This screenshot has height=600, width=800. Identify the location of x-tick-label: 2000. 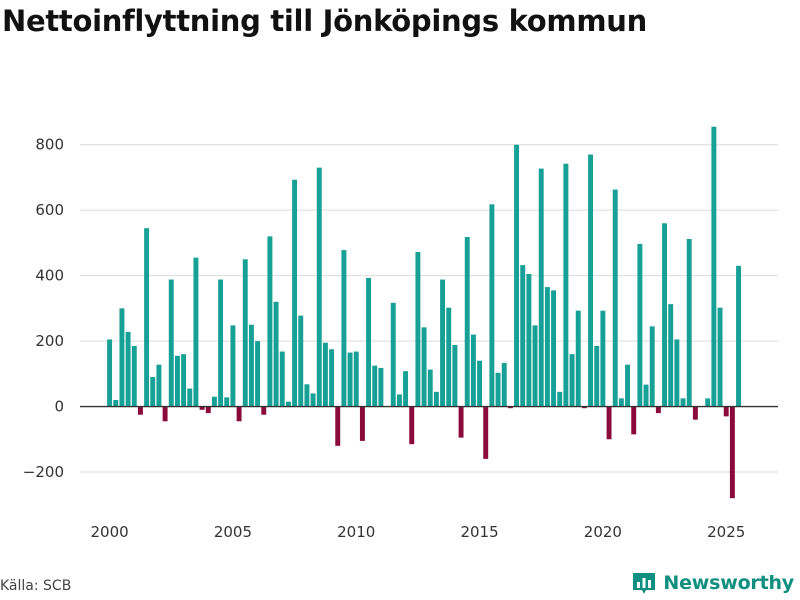
(110, 532).